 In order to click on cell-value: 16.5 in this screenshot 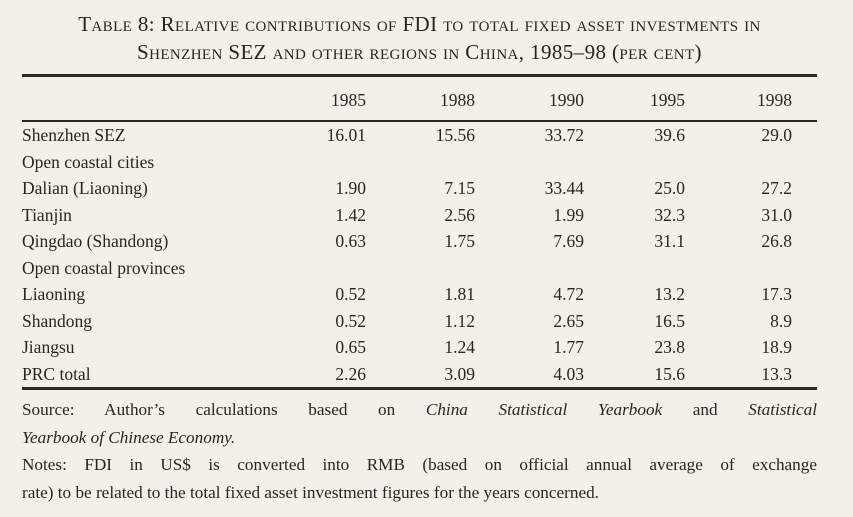, I will do `click(669, 320)`.